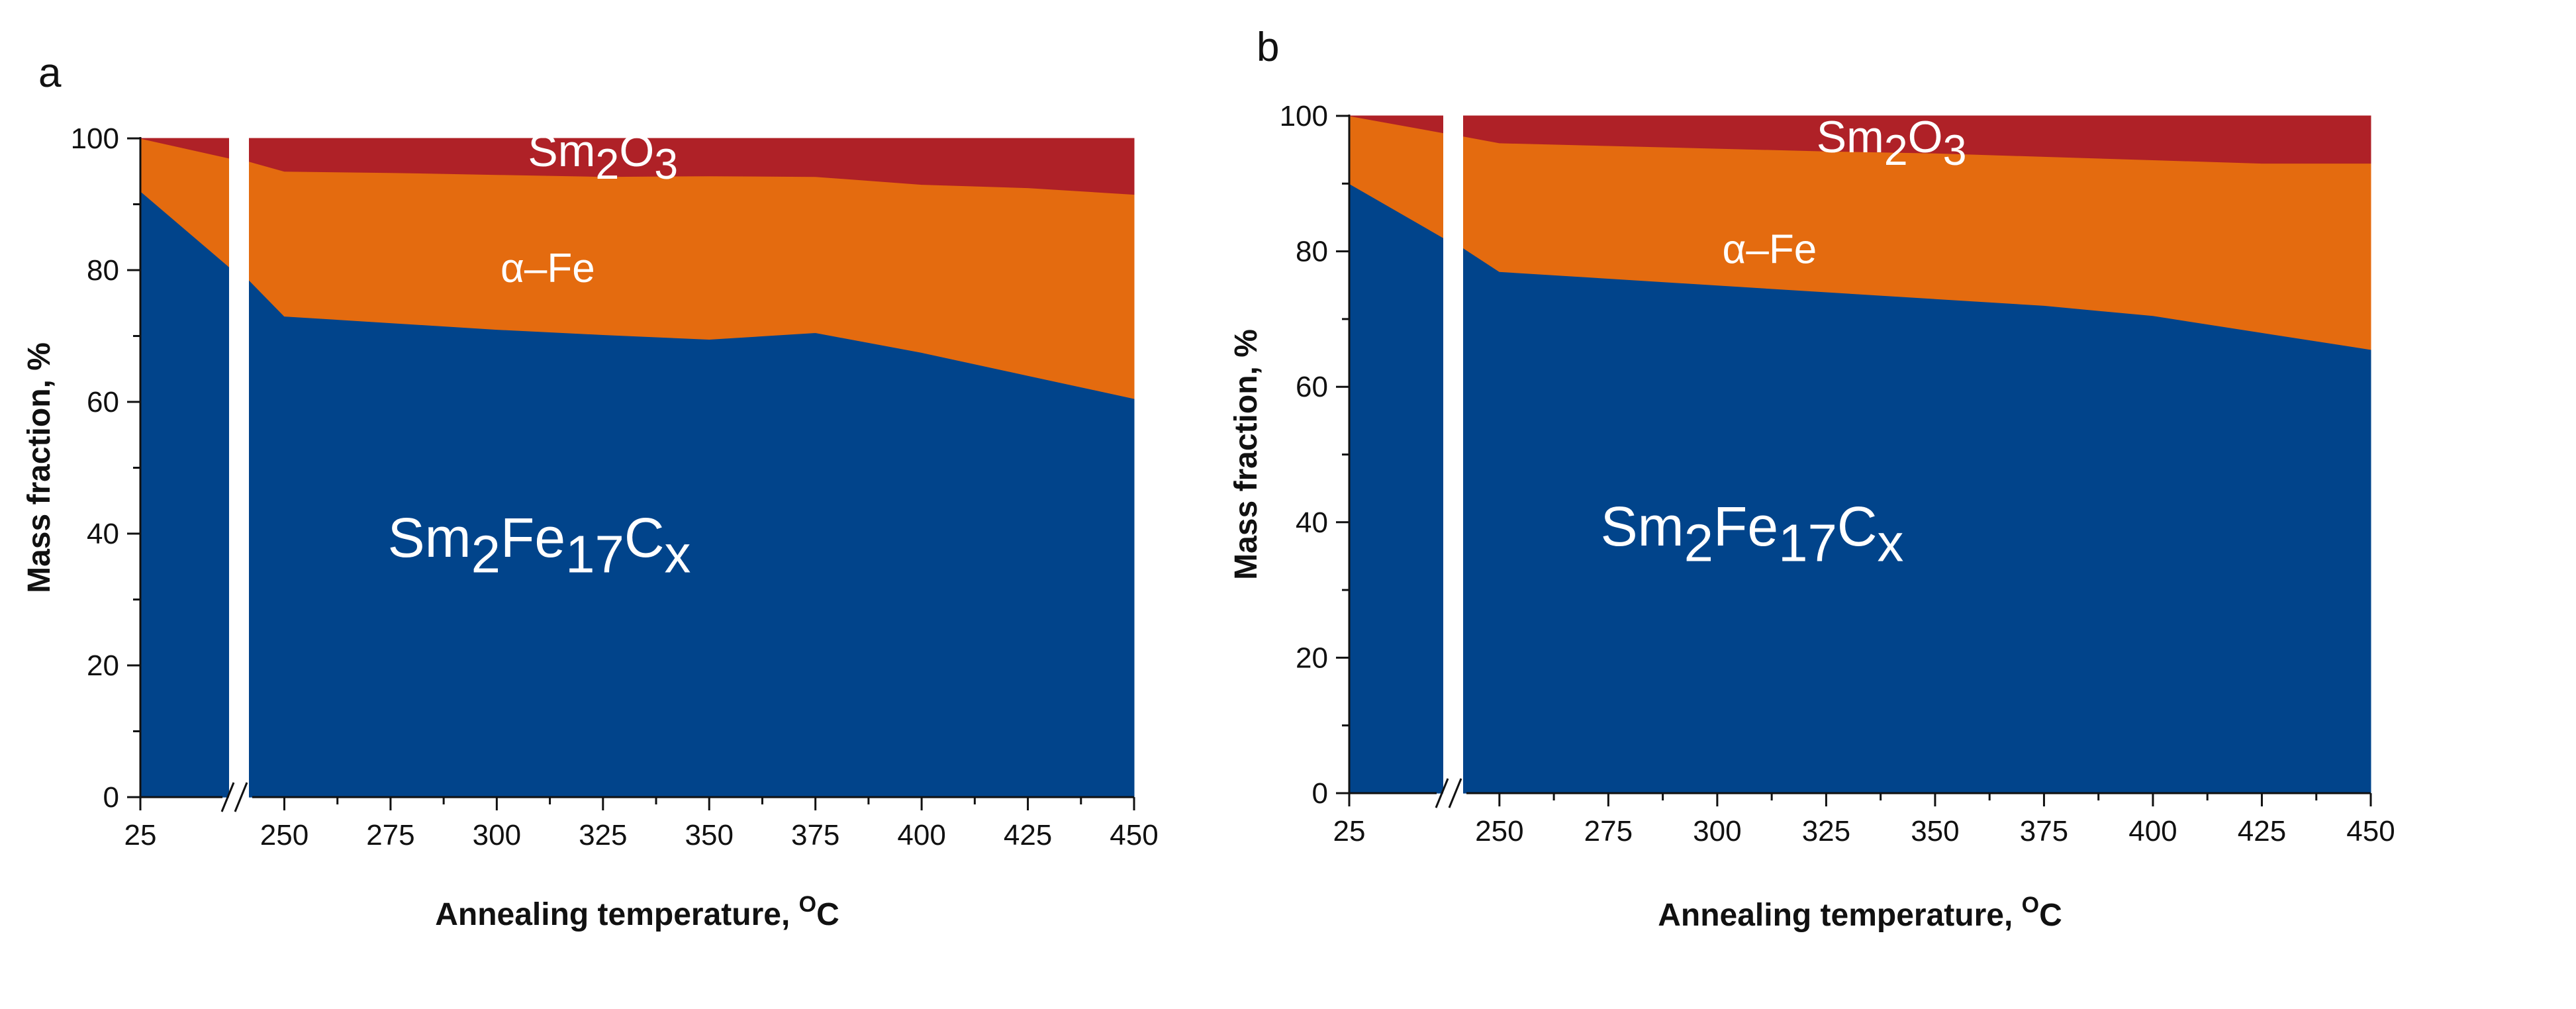 The image size is (2576, 1009). Describe the element at coordinates (50, 73) in the screenshot. I see `panel-letter: a` at that location.